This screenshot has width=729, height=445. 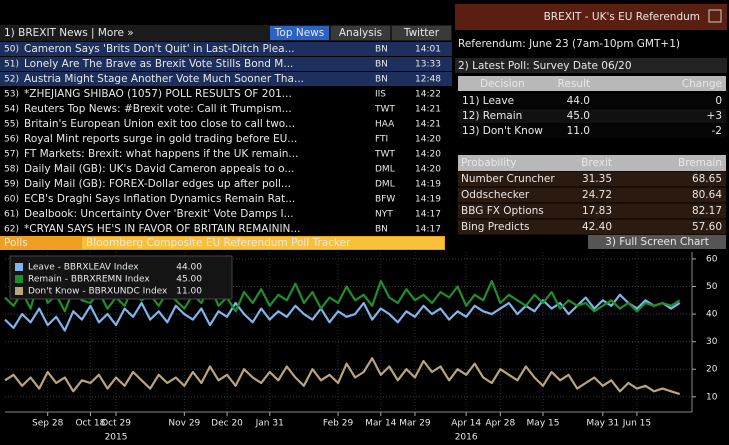 I want to click on prob-cell: 31.35, so click(x=597, y=179).